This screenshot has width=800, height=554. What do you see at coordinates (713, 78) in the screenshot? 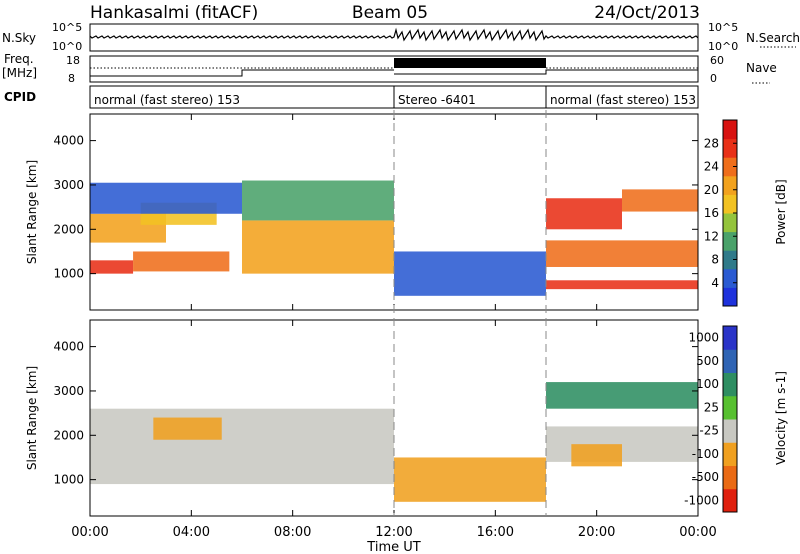
I see `nave-tick-bottom: 0` at bounding box center [713, 78].